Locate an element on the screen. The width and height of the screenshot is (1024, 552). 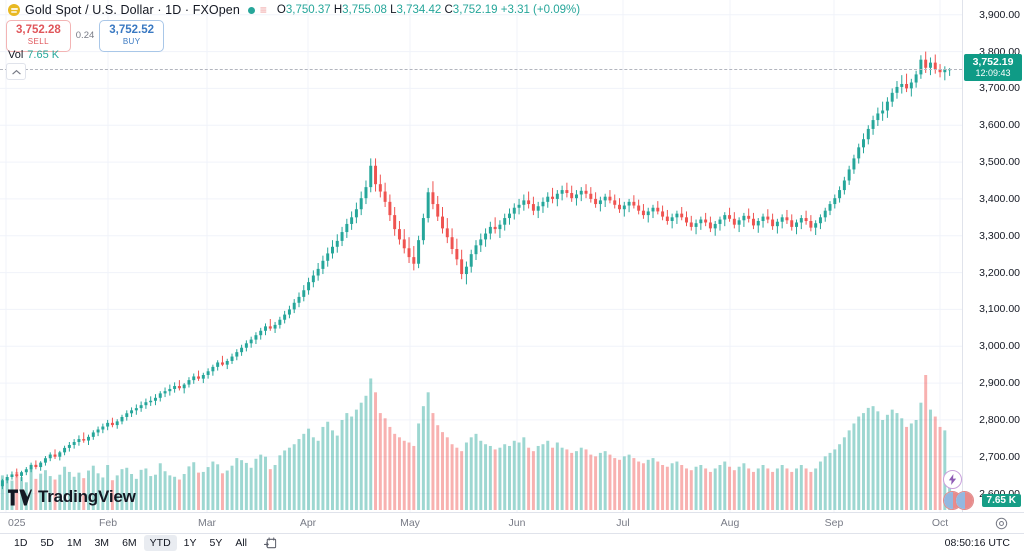
last-price-badge: 3,752.19 12:09:43 is located at coordinates (993, 68).